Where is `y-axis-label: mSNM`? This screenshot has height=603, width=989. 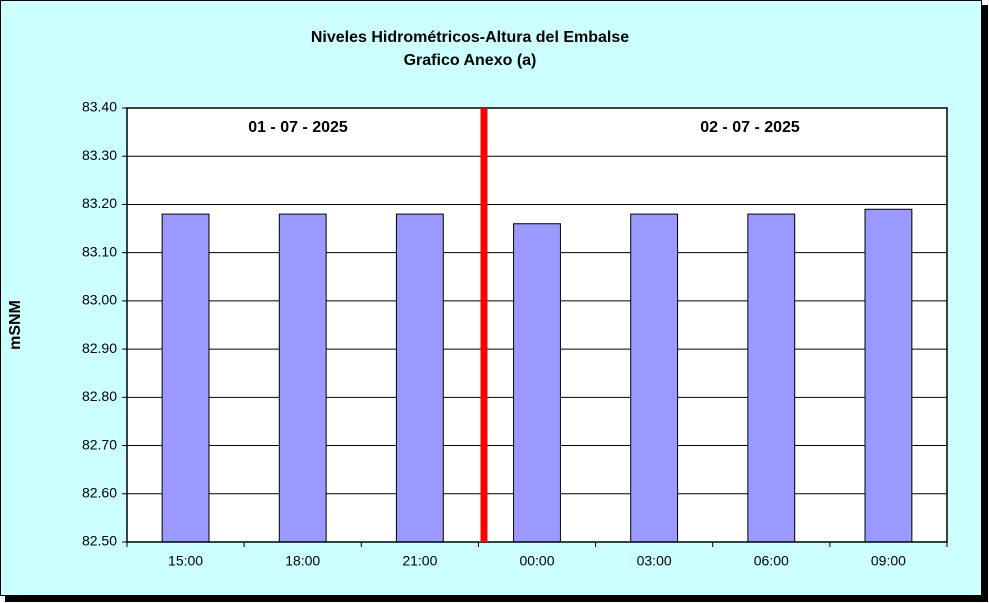
y-axis-label: mSNM is located at coordinates (15, 325).